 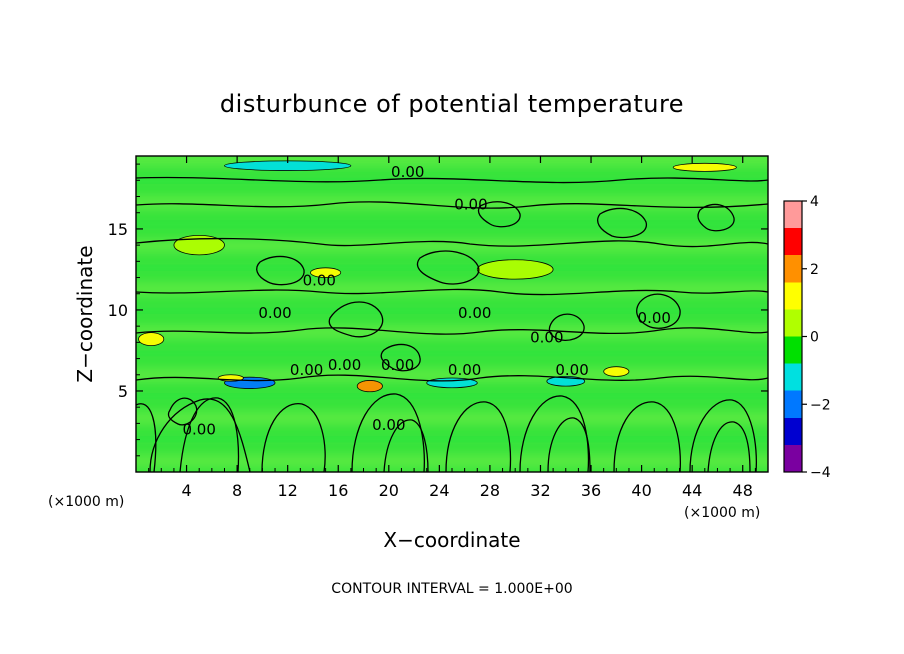 What do you see at coordinates (288, 490) in the screenshot?
I see `x-tick-label: 12` at bounding box center [288, 490].